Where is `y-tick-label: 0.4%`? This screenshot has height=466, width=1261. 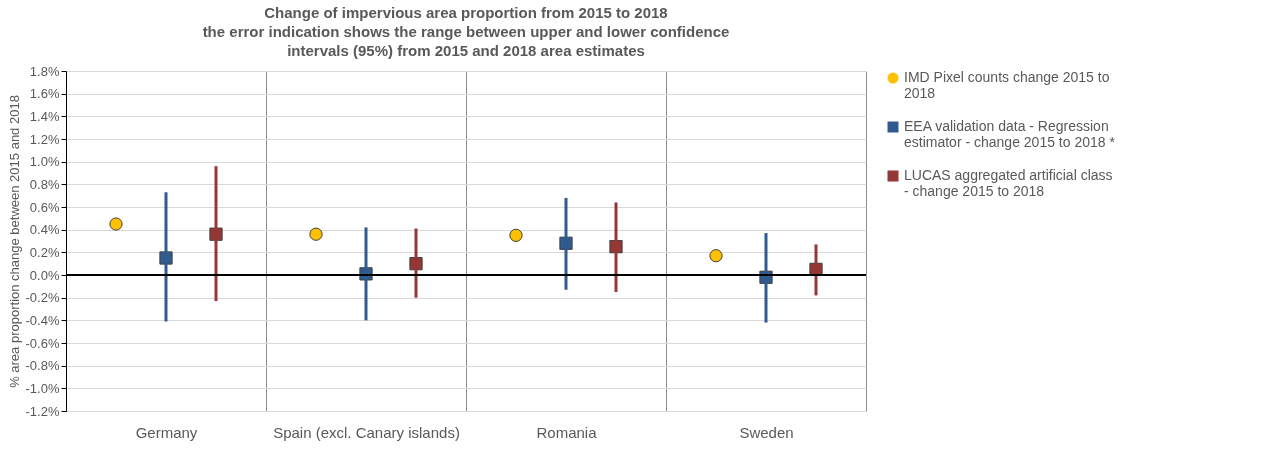
y-tick-label: 0.4% is located at coordinates (44, 230).